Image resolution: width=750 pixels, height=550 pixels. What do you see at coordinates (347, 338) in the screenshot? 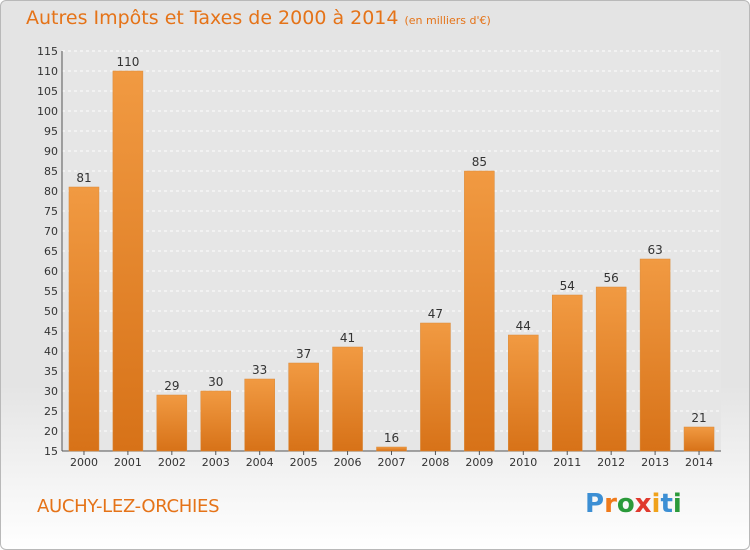
I see `bar-value-label: 41` at bounding box center [347, 338].